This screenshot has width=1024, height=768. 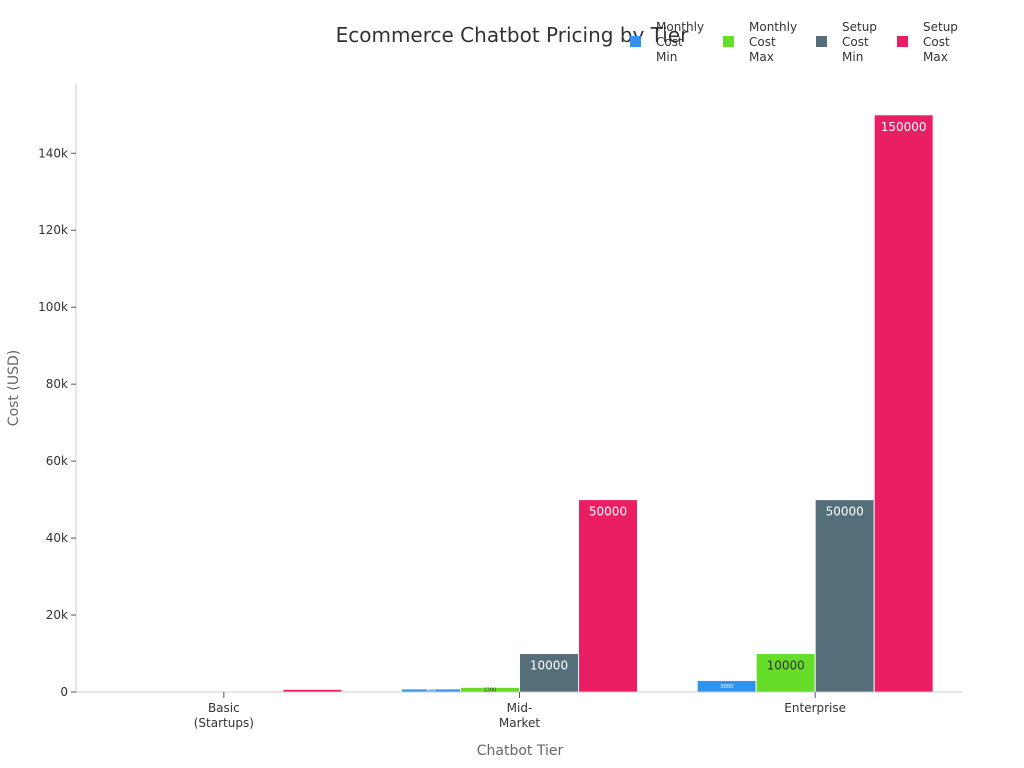 I want to click on y-axis-ticks: 0 20k 40k 60k 80k 100k 120k 140k, so click(x=57, y=422).